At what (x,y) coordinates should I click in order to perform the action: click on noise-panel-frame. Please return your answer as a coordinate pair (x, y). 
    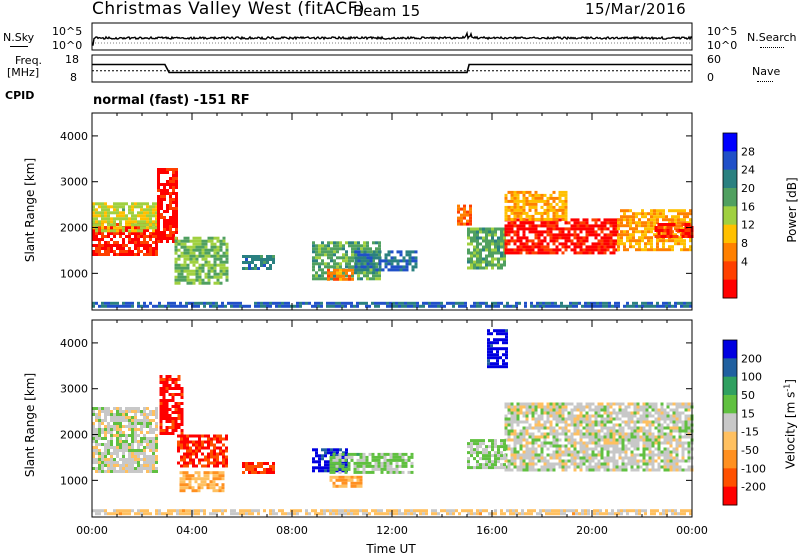
    Looking at the image, I should click on (392, 36).